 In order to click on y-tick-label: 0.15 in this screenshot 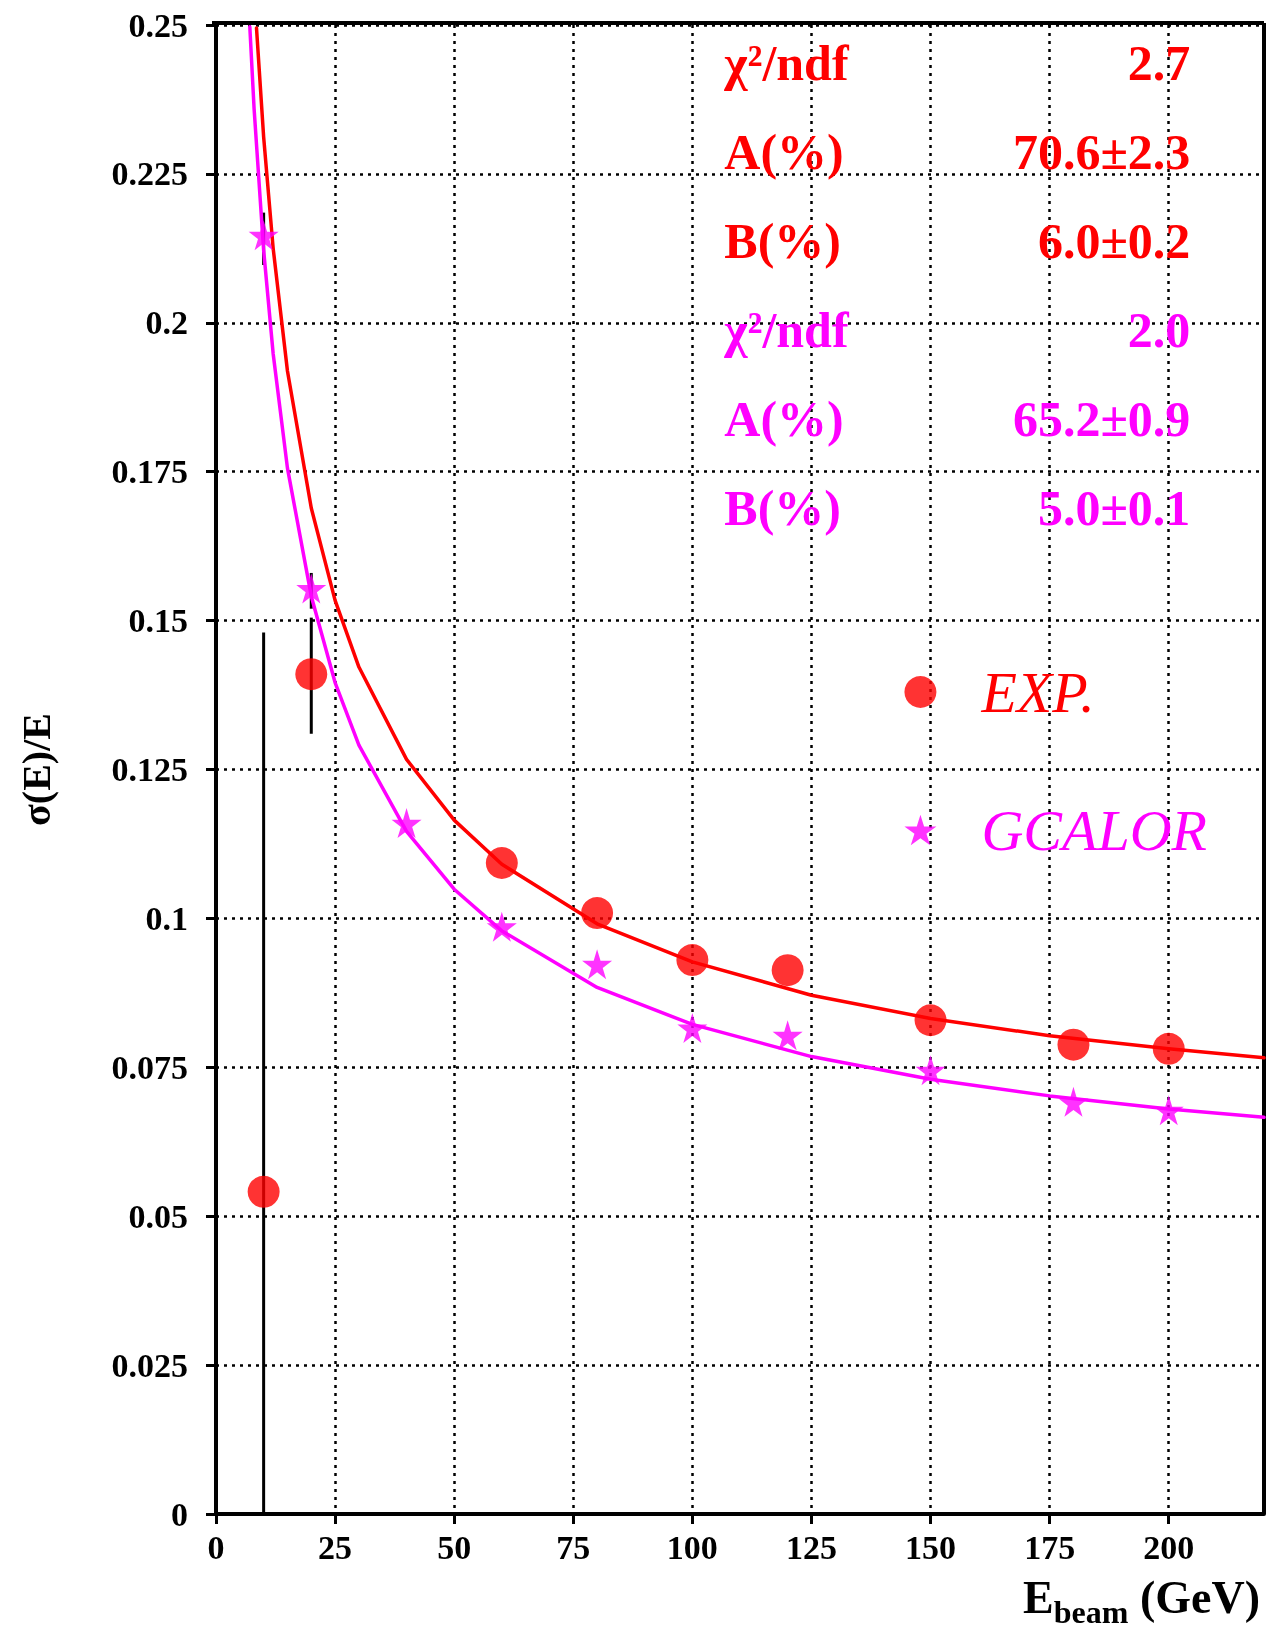, I will do `click(158, 621)`.